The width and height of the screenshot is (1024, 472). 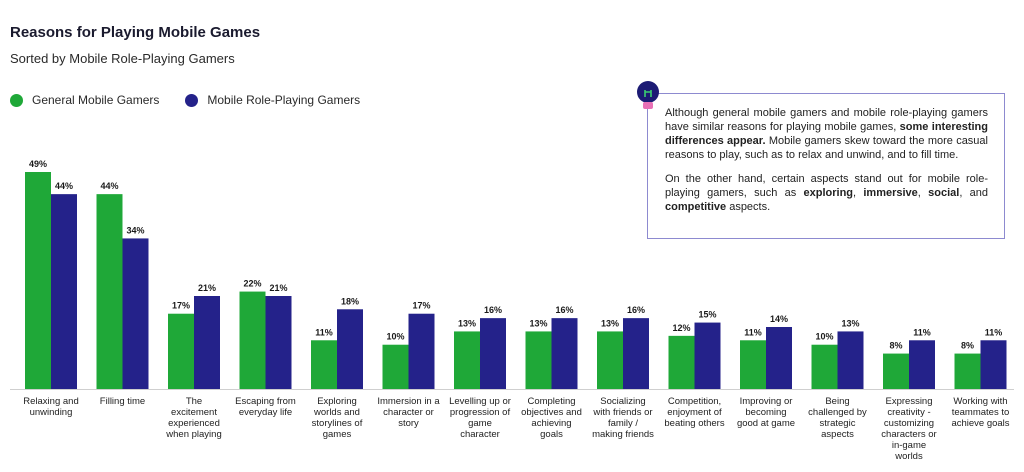 I want to click on value-label-rpg-13: 11%, so click(x=994, y=332).